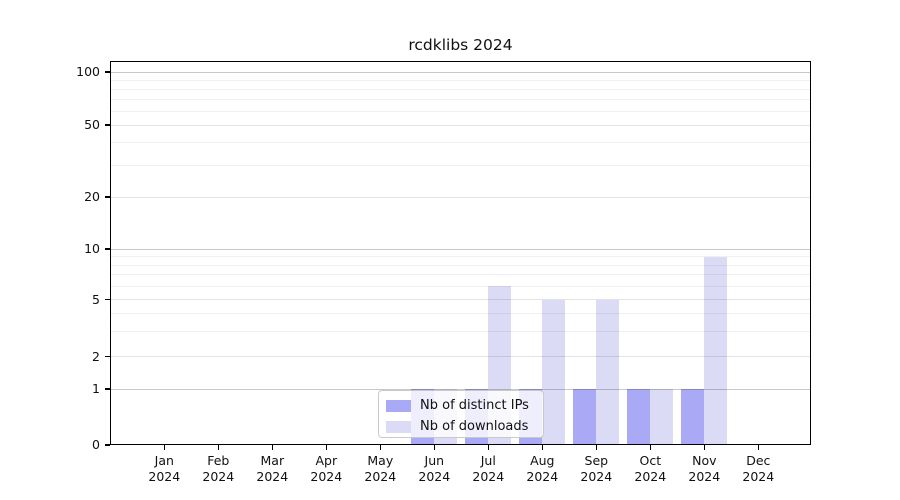 This screenshot has height=500, width=900. What do you see at coordinates (716, 350) in the screenshot?
I see `bar-downloads-nov` at bounding box center [716, 350].